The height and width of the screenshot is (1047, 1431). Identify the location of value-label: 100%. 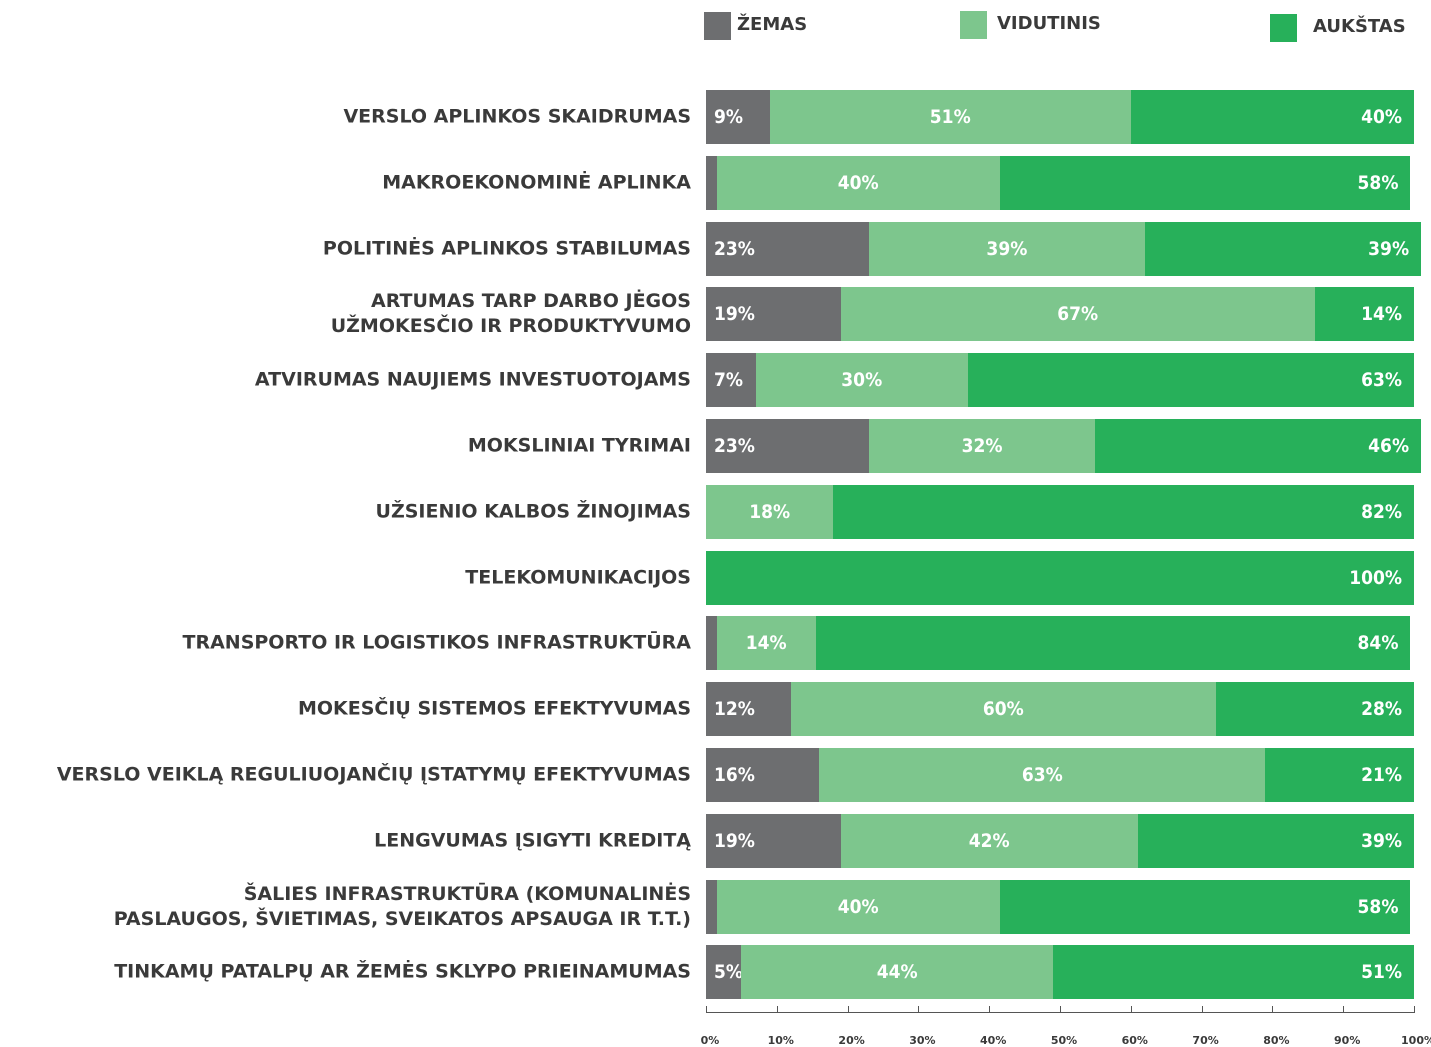
(1375, 577).